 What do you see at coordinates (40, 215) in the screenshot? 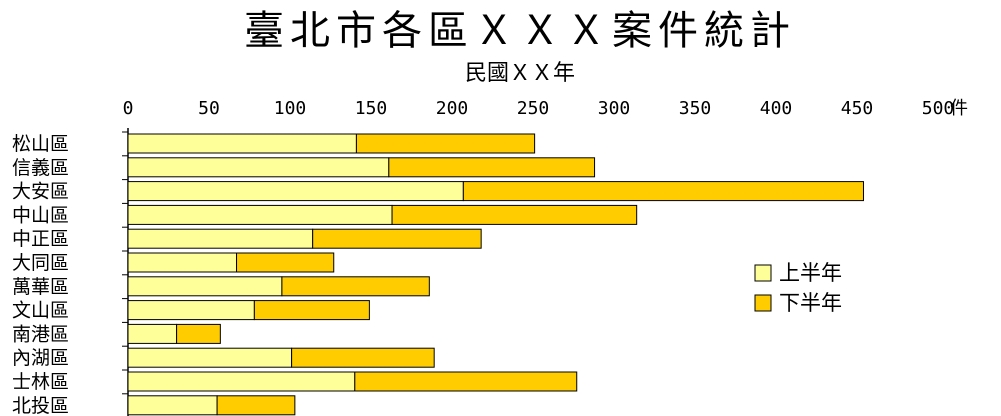
I see `category-label: 中山區` at bounding box center [40, 215].